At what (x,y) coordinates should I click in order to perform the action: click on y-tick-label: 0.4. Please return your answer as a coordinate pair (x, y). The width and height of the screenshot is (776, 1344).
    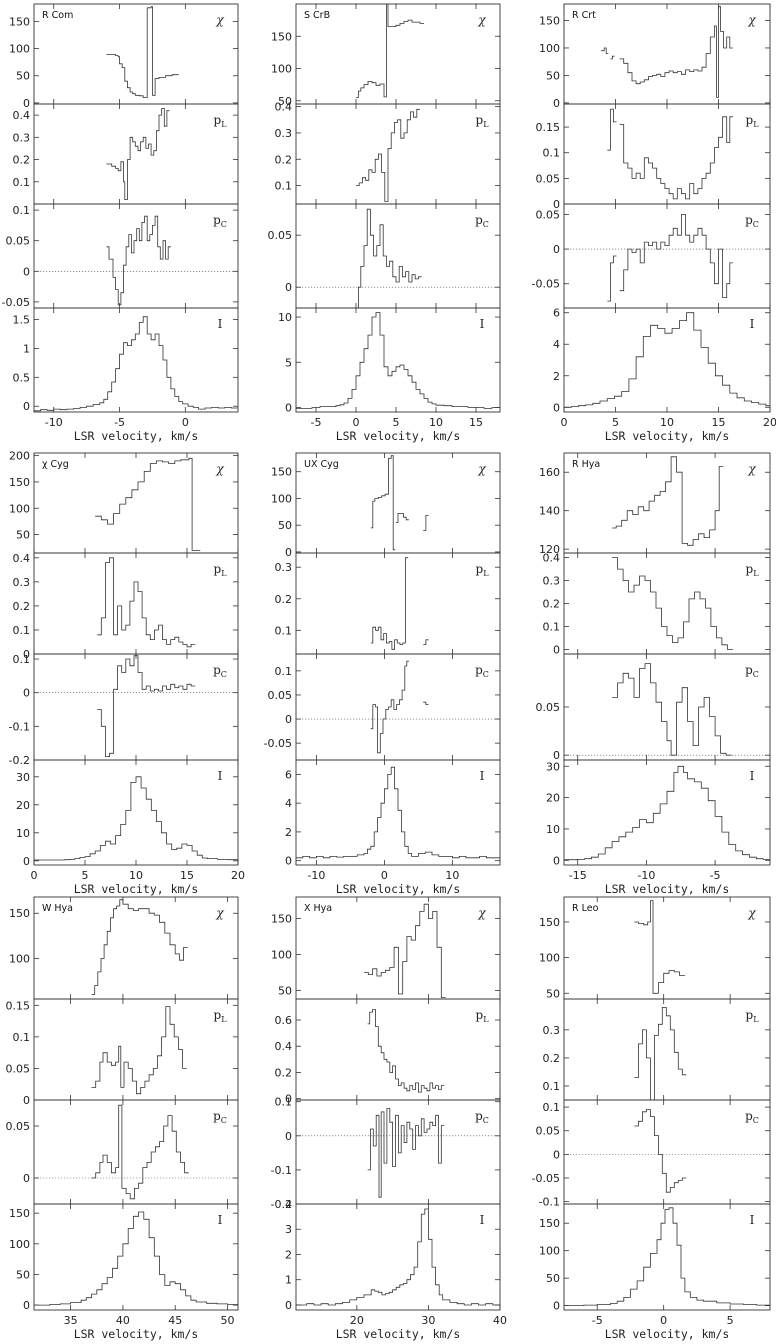
    Looking at the image, I should click on (284, 107).